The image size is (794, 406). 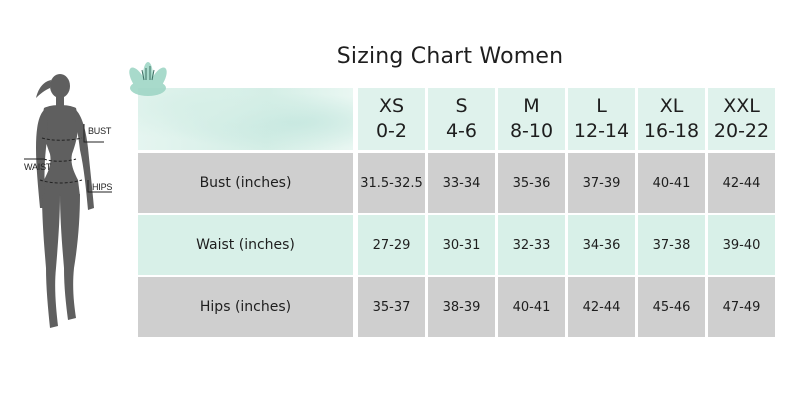 I want to click on size-range: 12-14, so click(x=601, y=131).